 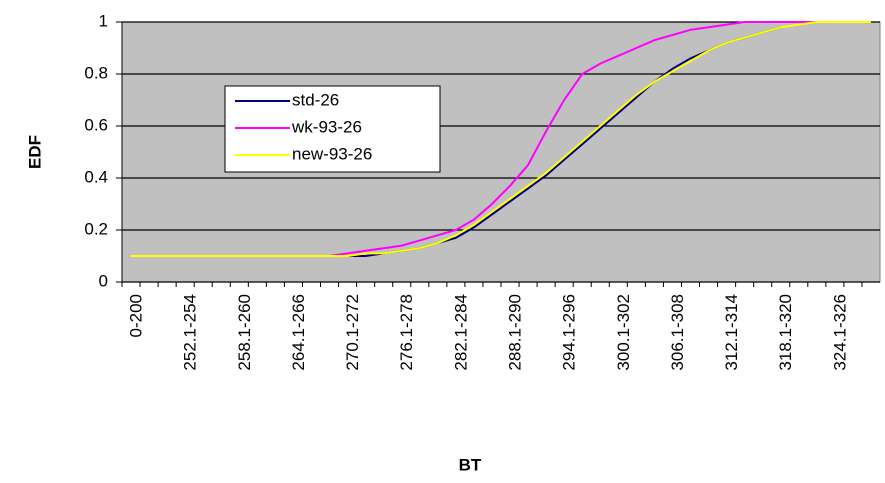 What do you see at coordinates (96, 72) in the screenshot?
I see `y-tick-label: 0.8` at bounding box center [96, 72].